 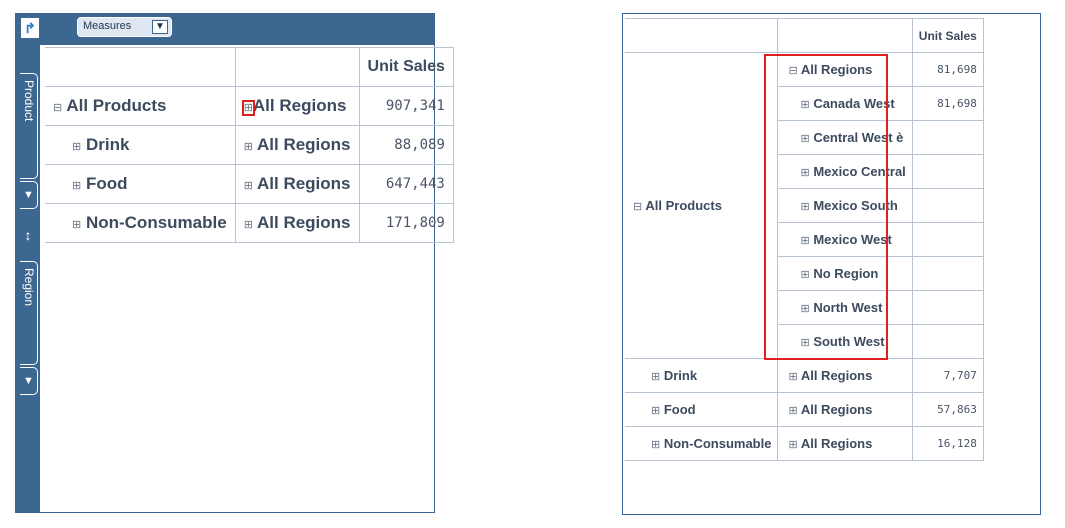 What do you see at coordinates (406, 106) in the screenshot?
I see `value-cell: 907,341` at bounding box center [406, 106].